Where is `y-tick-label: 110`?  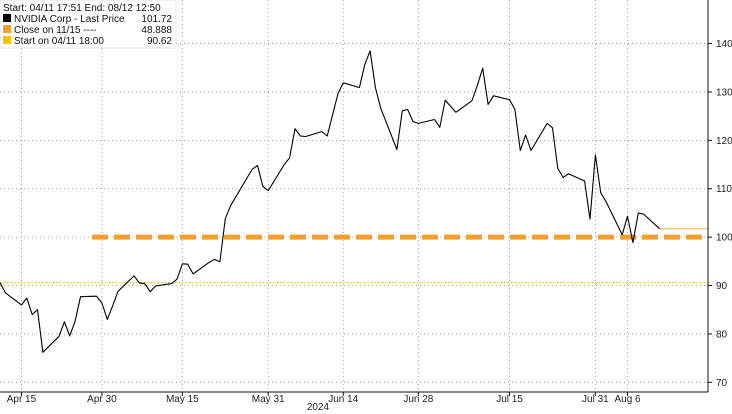
y-tick-label: 110 is located at coordinates (724, 189).